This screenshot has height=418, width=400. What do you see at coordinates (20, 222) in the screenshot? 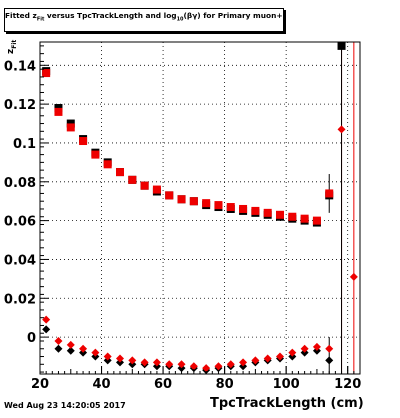
I see `y-tick-label: 0.06` at bounding box center [20, 222].